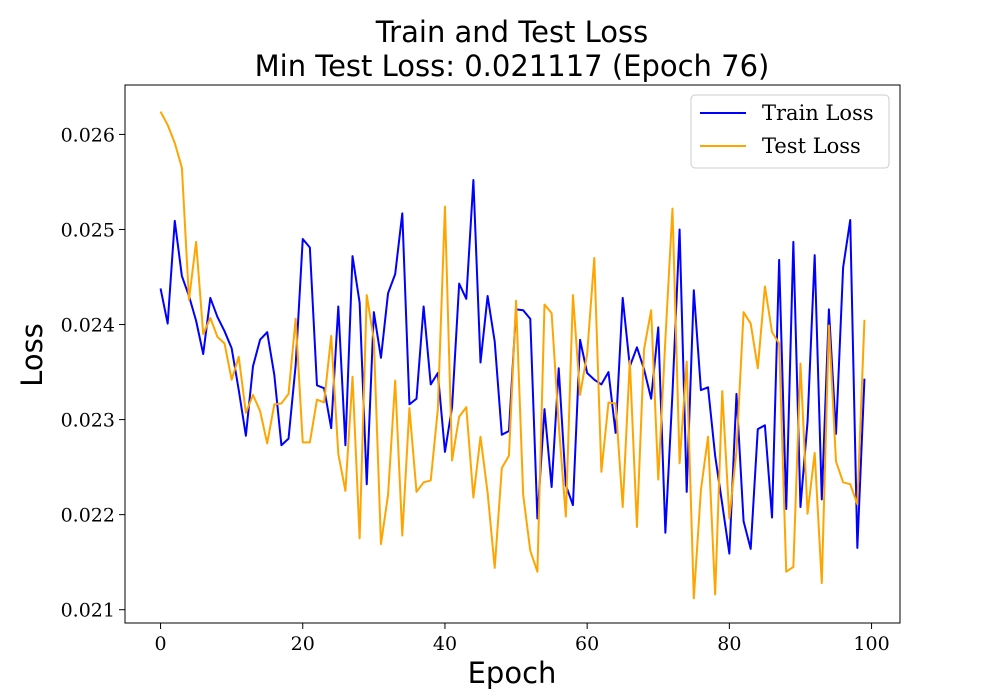 The width and height of the screenshot is (1000, 700). What do you see at coordinates (512, 32) in the screenshot?
I see `chart-title: Train and Test Loss` at bounding box center [512, 32].